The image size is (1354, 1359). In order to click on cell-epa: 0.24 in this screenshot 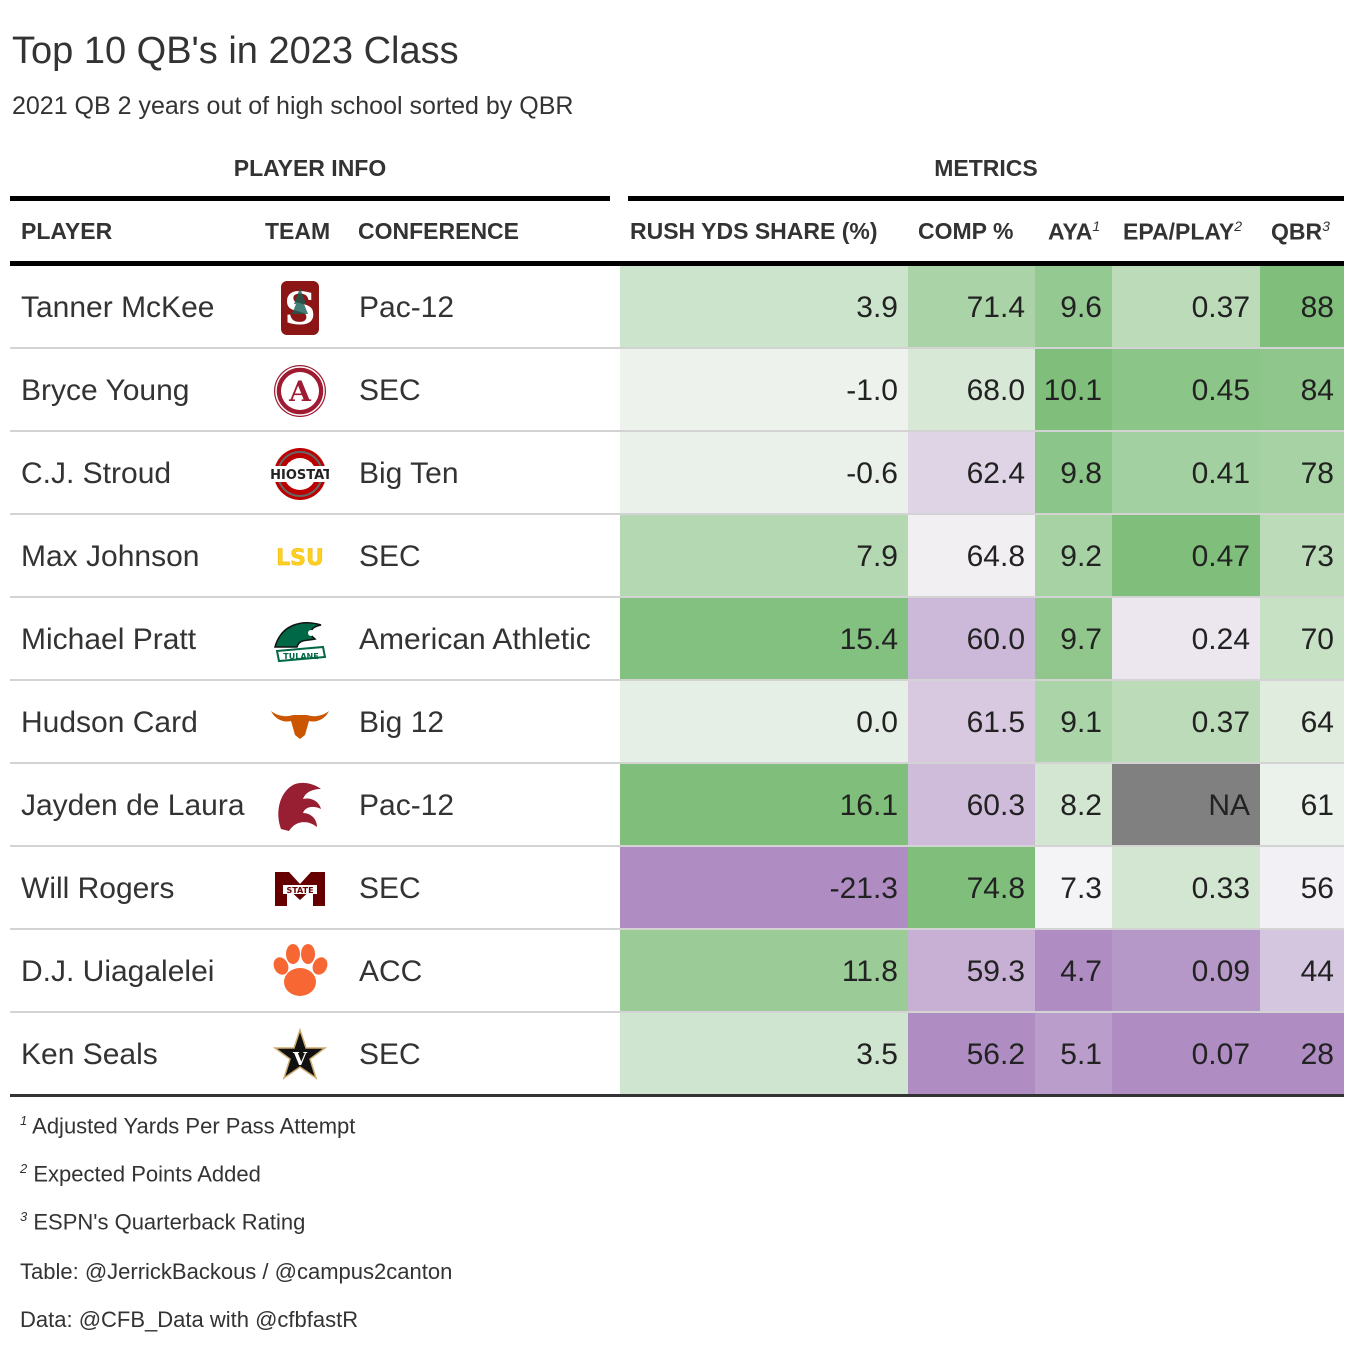, I will do `click(1186, 639)`.